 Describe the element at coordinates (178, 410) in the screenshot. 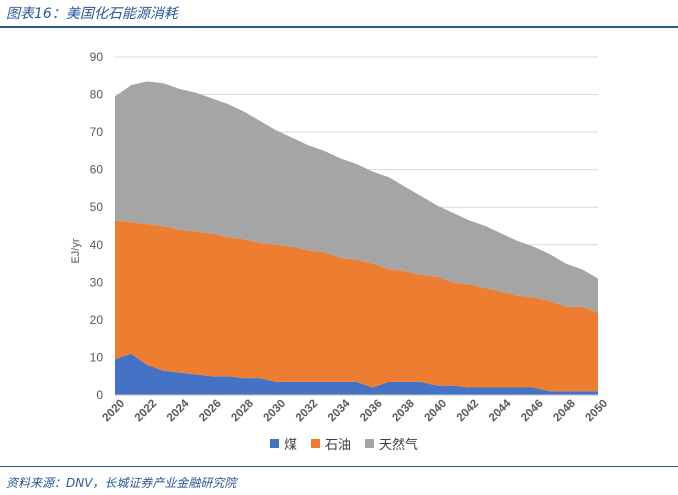

I see `x-tick-label: 2024` at that location.